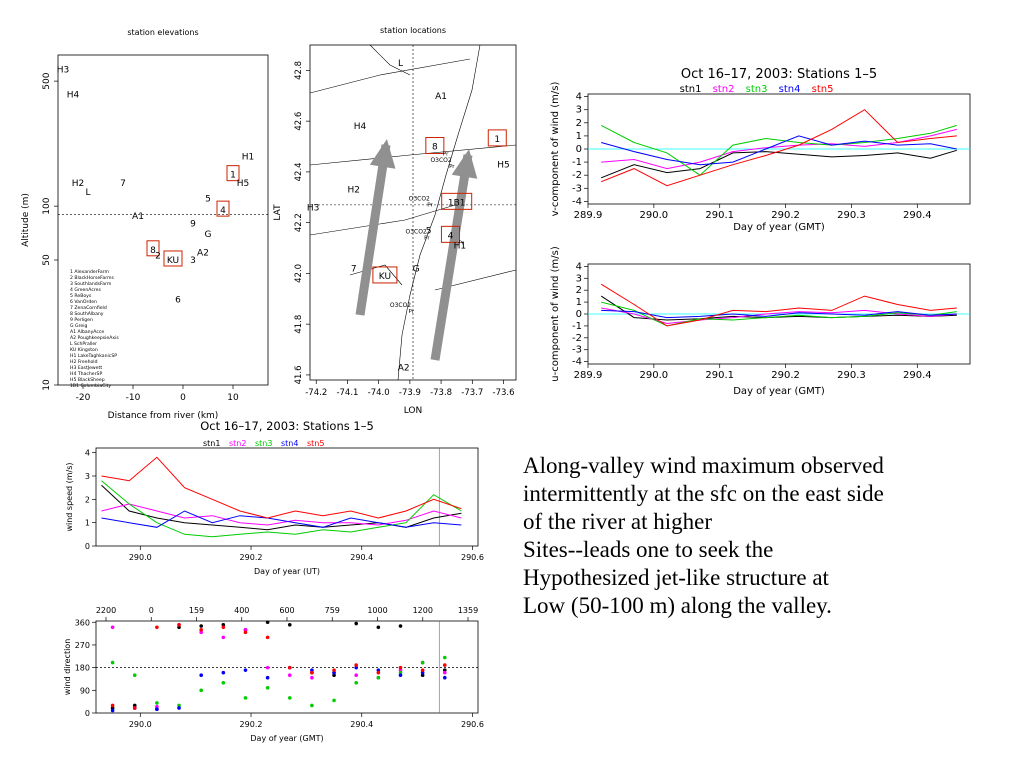 The width and height of the screenshot is (1024, 768). Describe the element at coordinates (461, 243) in the screenshot. I see `station-sublabel: Pr` at that location.